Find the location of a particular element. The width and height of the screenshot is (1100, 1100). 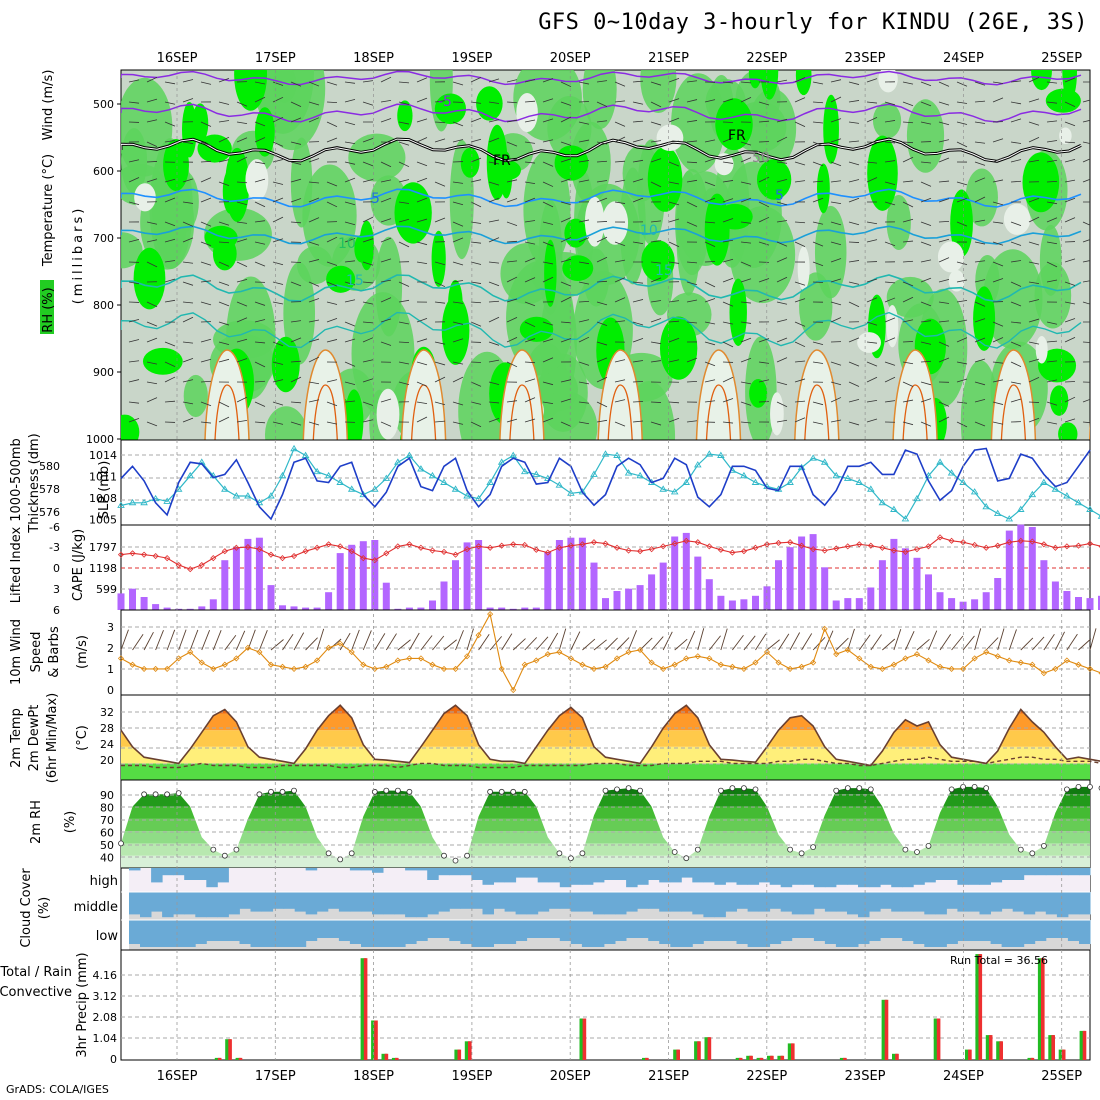

date-label-bottom: 18SEP is located at coordinates (373, 1076).